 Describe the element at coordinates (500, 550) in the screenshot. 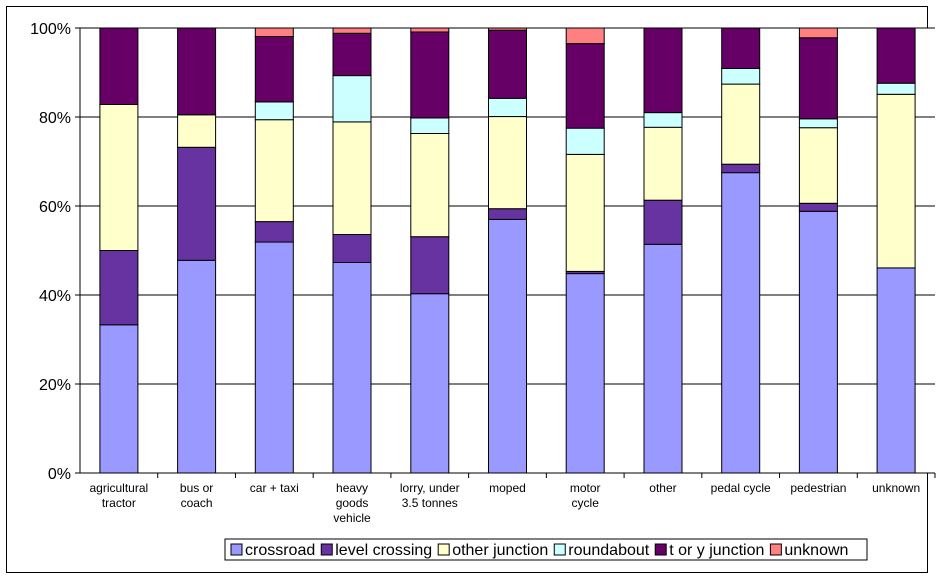

I see `legend-label: other junction` at that location.